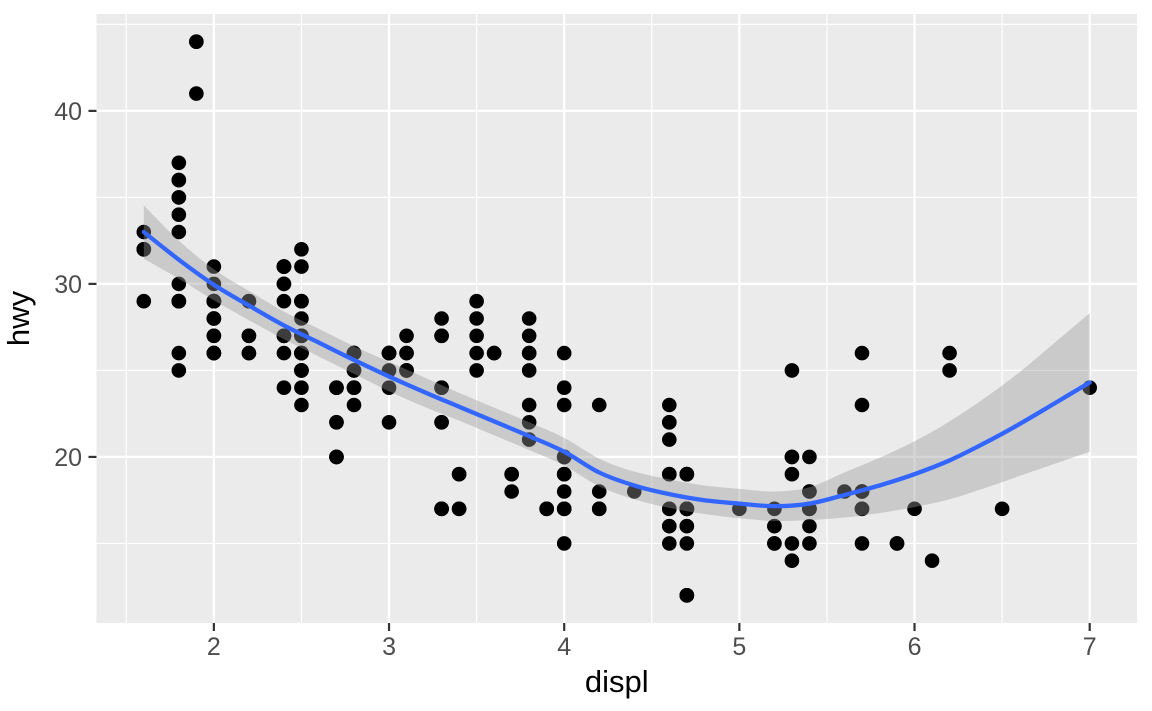 This screenshot has height=711, width=1152. Describe the element at coordinates (915, 647) in the screenshot. I see `x-tick-label: 6` at that location.